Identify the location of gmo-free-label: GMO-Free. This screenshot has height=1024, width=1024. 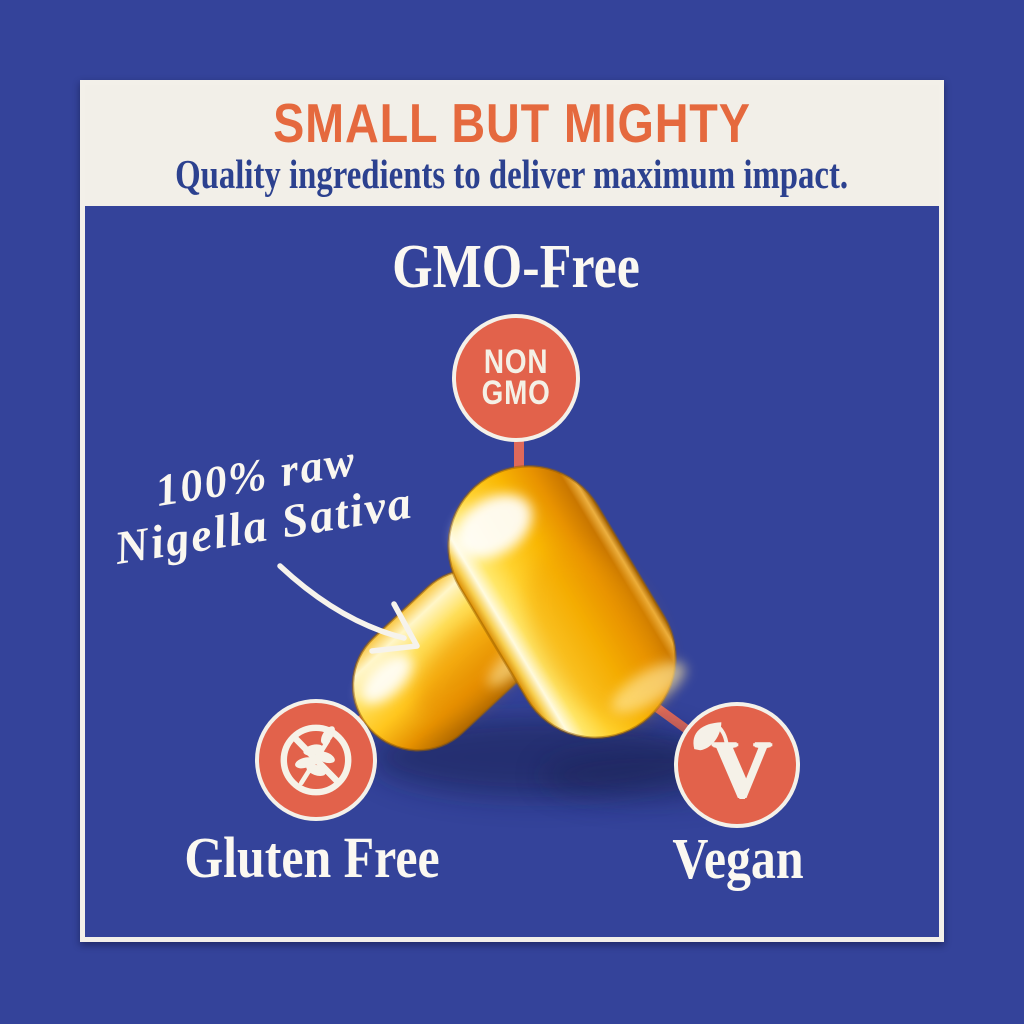
(516, 267).